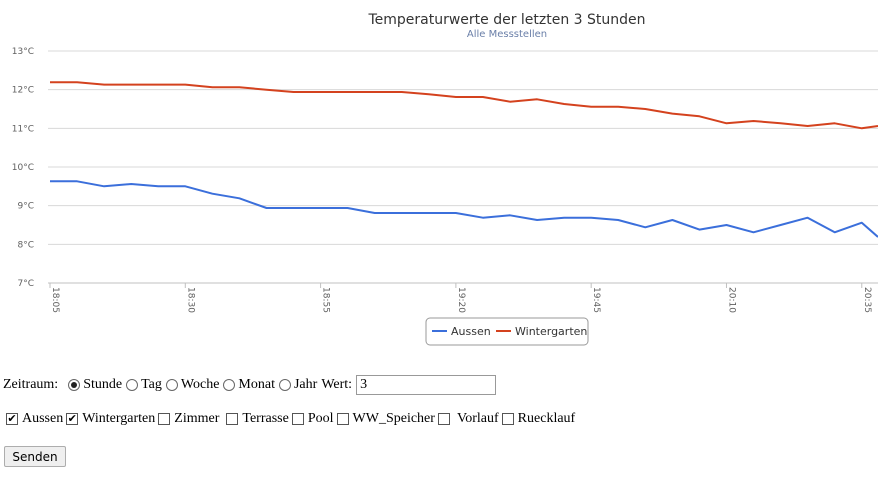  What do you see at coordinates (507, 331) in the screenshot?
I see `chart-legend: Aussen Wintergarten` at bounding box center [507, 331].